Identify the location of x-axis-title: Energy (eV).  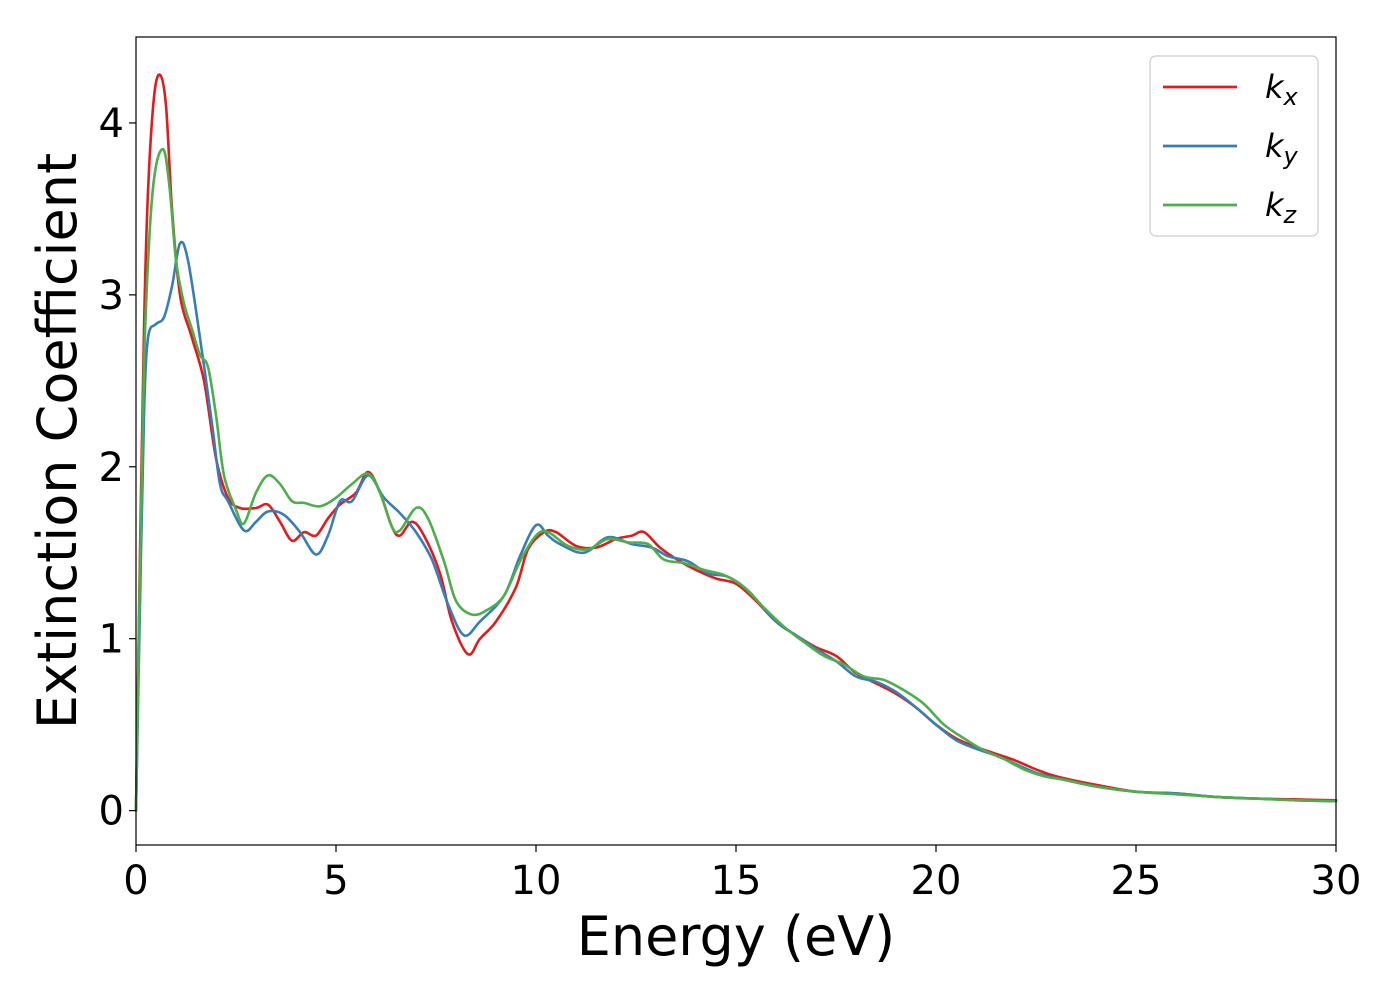
(736, 936).